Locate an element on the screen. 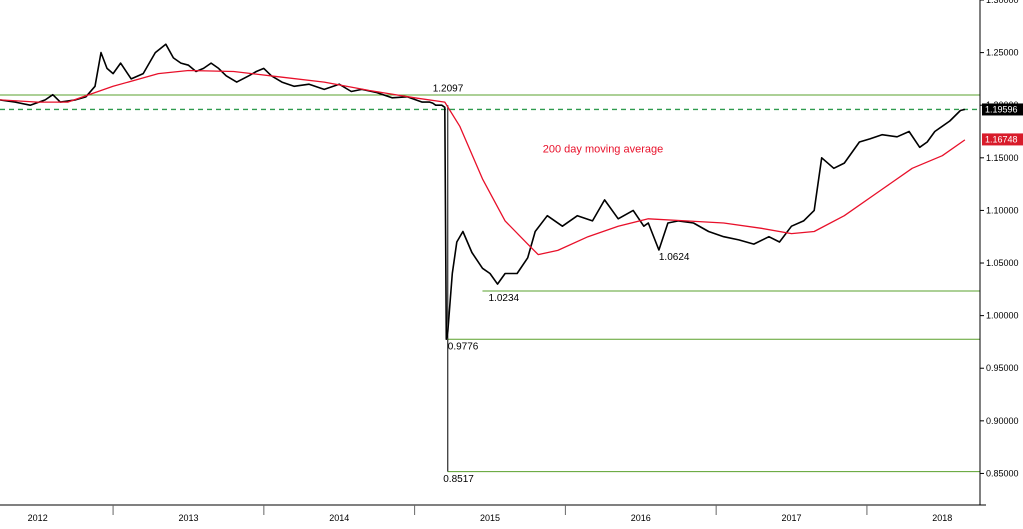  x-ticks: 2012 2013 2014 2015 2016 2017 2018 is located at coordinates (490, 514).